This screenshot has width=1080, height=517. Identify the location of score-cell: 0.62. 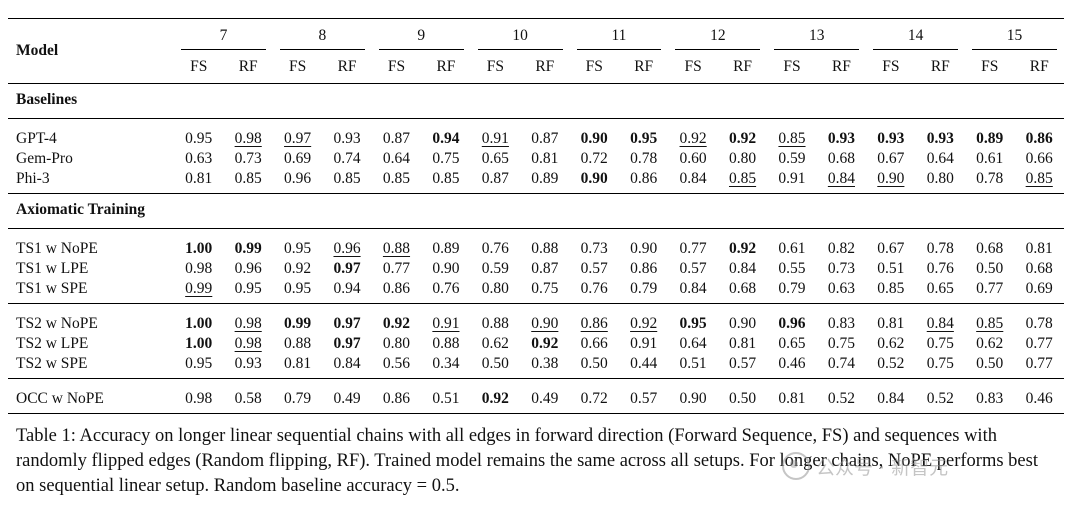
(495, 344).